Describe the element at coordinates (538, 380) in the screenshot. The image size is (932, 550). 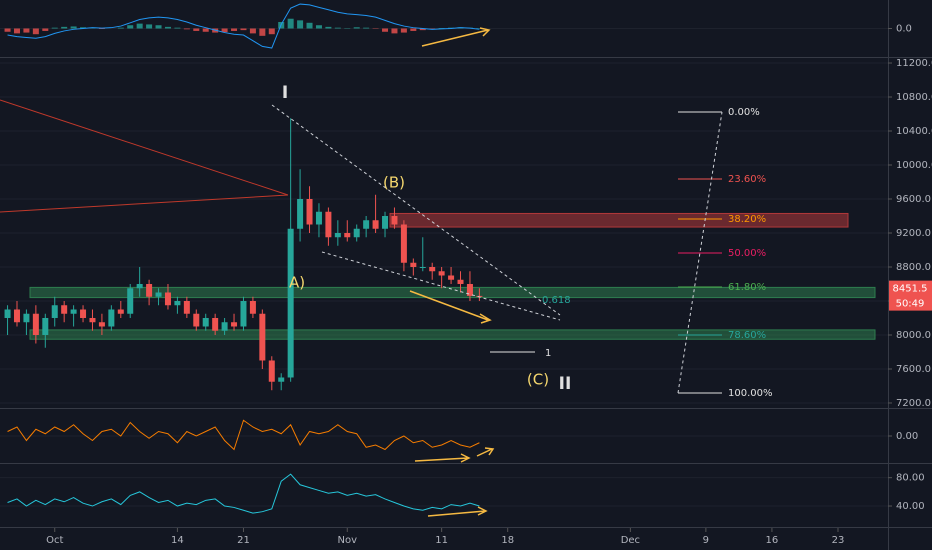
I see `wave-label: (C)` at that location.